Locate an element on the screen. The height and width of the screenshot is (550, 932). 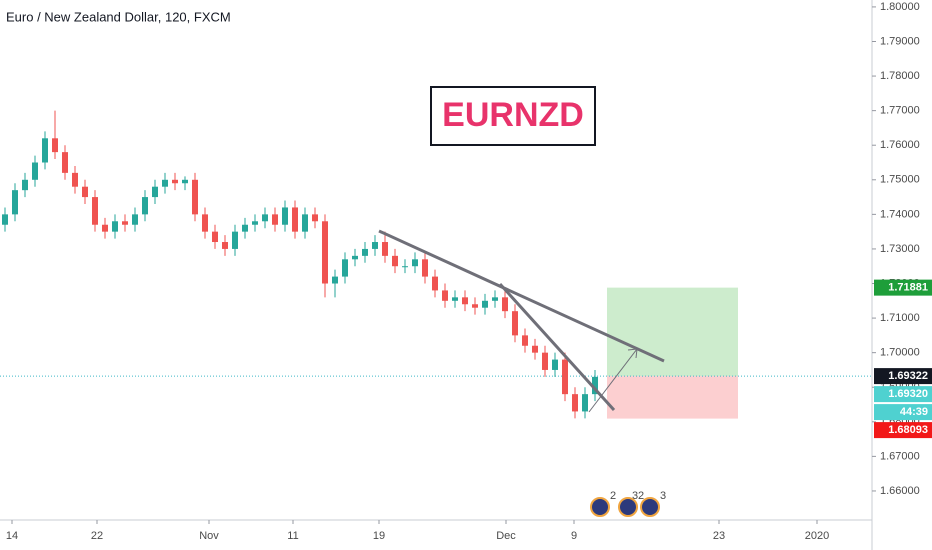
x-tick-label: 2020 is located at coordinates (817, 536).